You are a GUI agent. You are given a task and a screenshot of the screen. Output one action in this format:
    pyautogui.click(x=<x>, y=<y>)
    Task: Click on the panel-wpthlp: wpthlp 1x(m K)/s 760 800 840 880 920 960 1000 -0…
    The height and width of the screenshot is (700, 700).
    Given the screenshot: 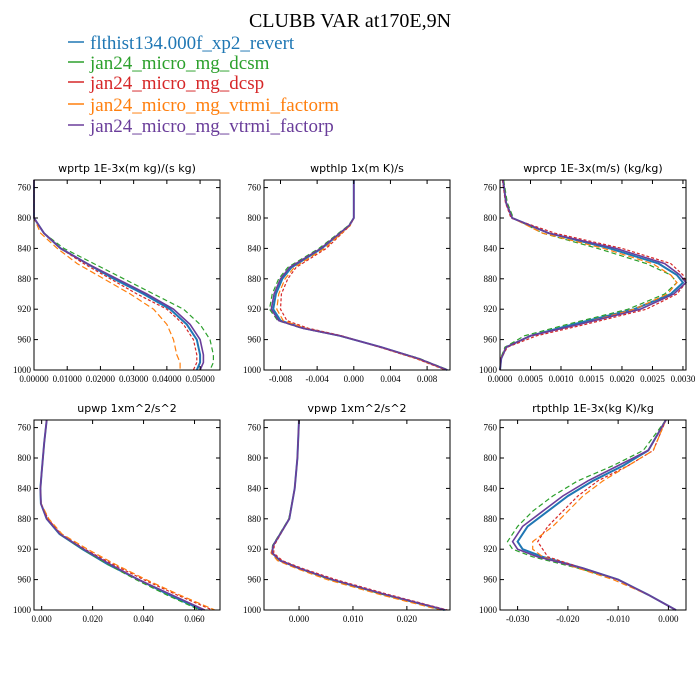 What is the action you would take?
    pyautogui.click(x=347, y=273)
    